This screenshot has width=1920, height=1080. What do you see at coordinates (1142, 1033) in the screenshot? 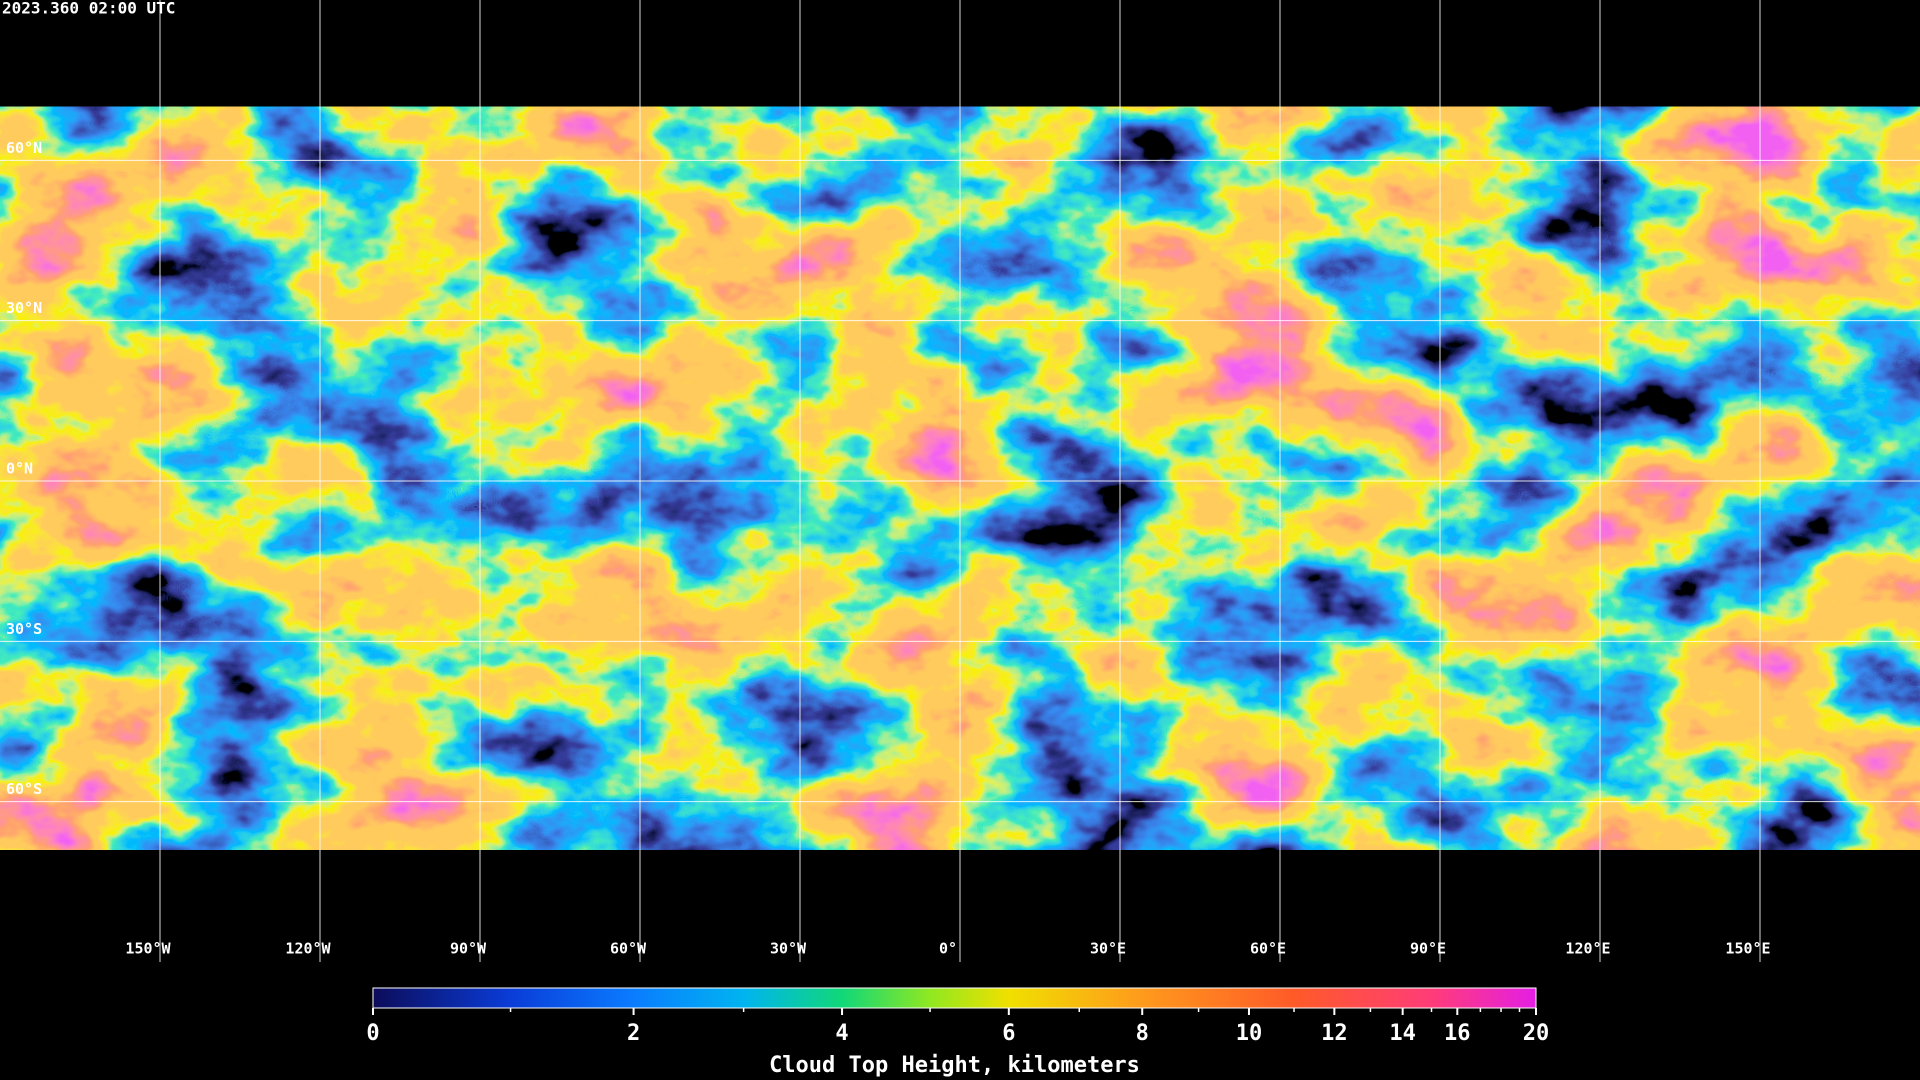
I see `colorbar-tick-label: 8` at bounding box center [1142, 1033].